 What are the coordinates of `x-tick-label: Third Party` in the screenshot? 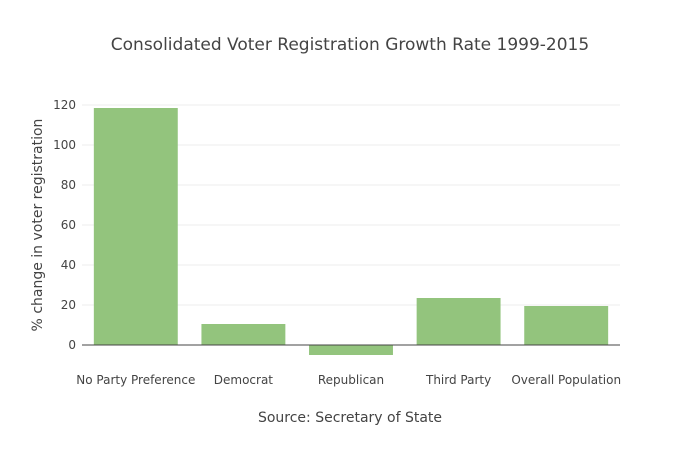 It's located at (458, 380).